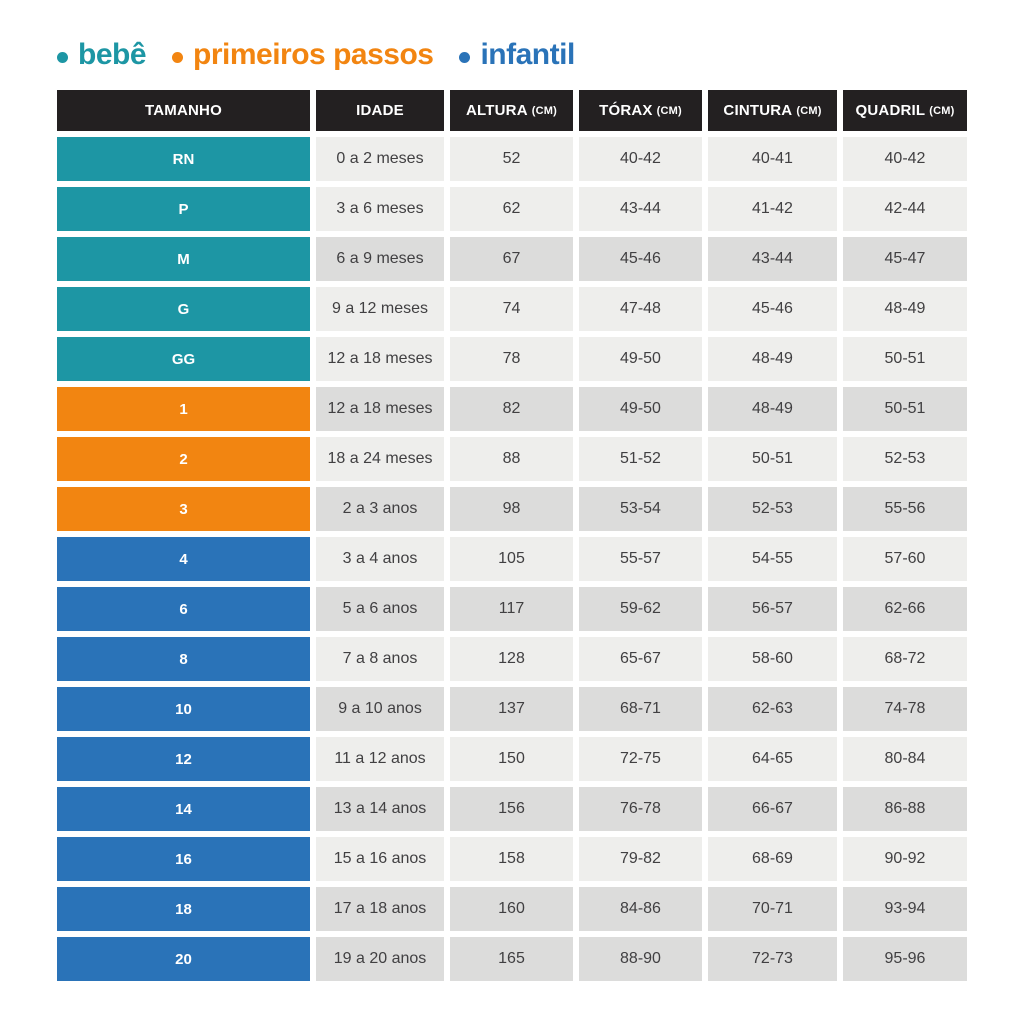 This screenshot has height=1024, width=1024. I want to click on torax-cell: 68-71, so click(640, 709).